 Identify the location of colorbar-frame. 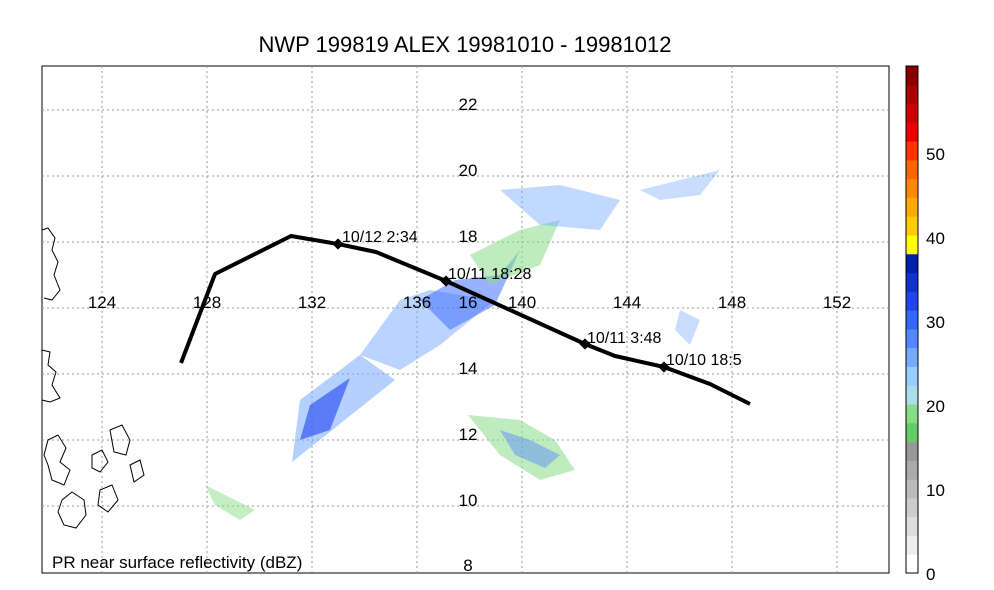
(912, 319).